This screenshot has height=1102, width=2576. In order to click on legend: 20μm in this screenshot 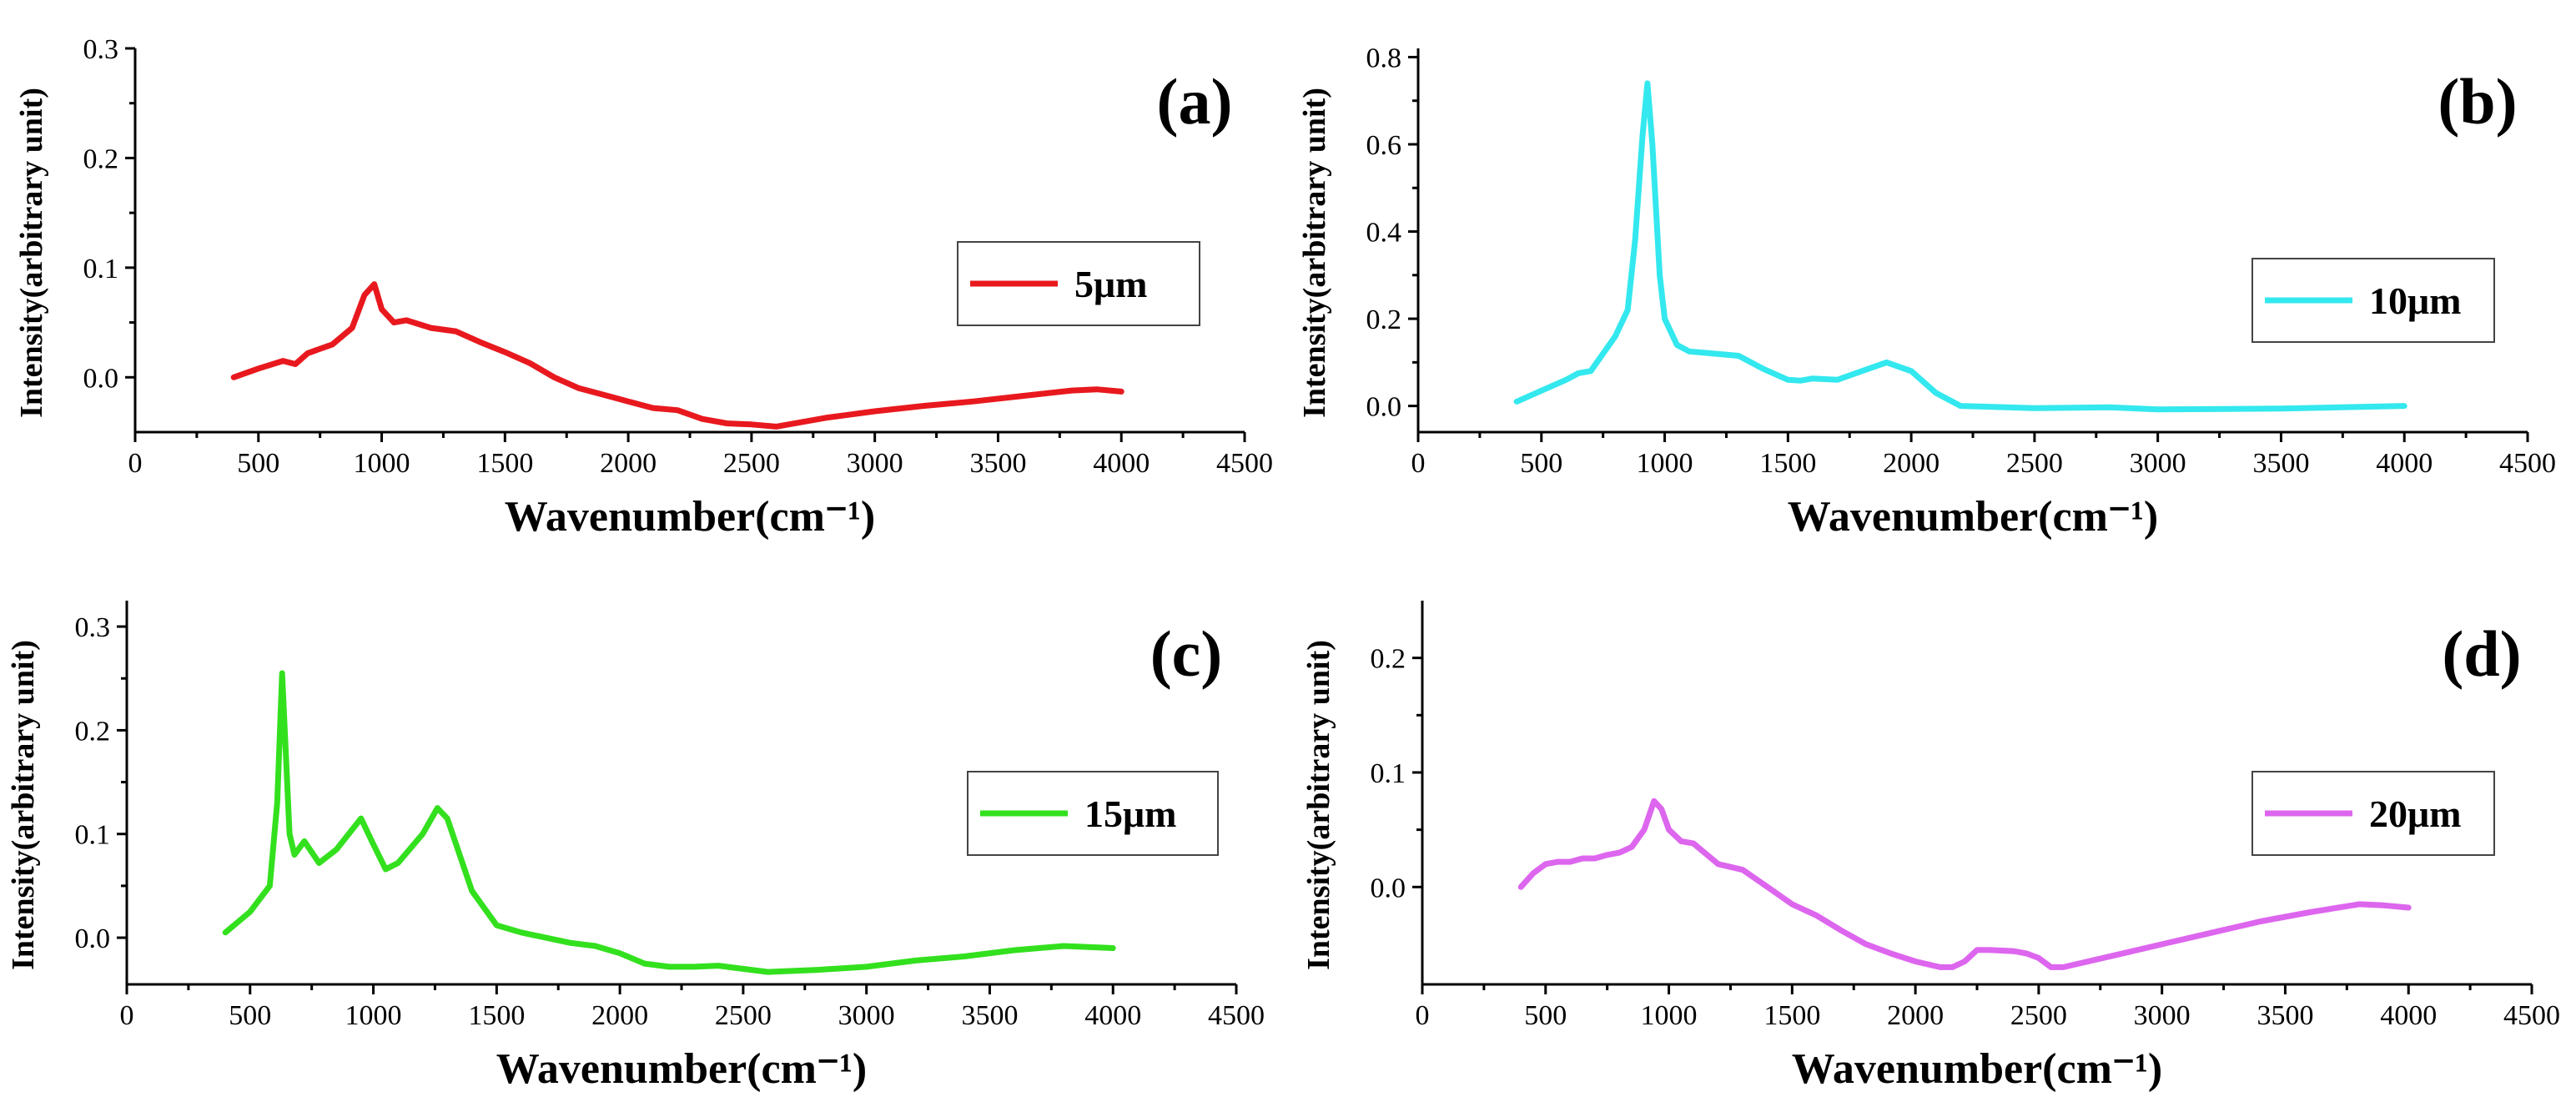, I will do `click(2373, 813)`.